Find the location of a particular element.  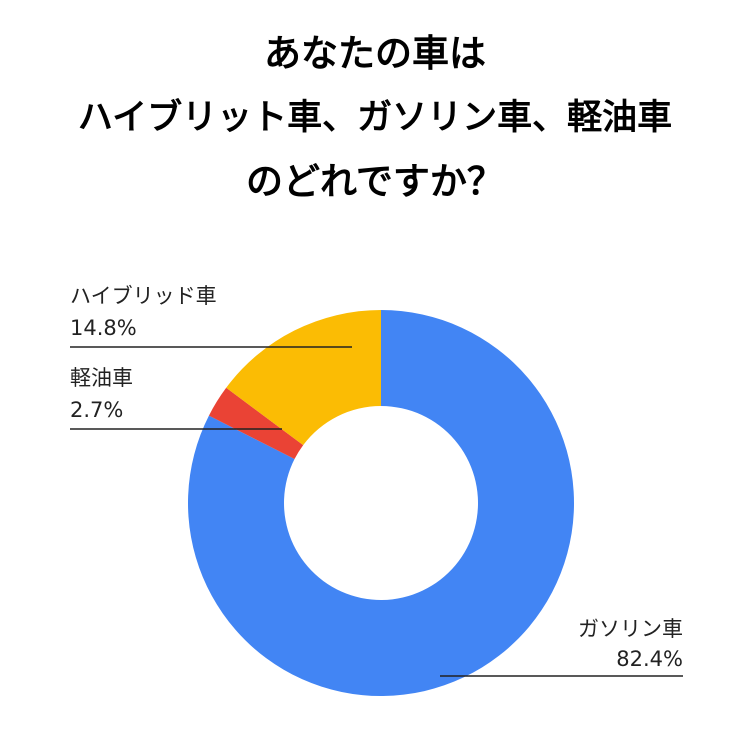

title-line-2: ハイブリット車、ガソリン車、軽油車 is located at coordinates (375, 118).